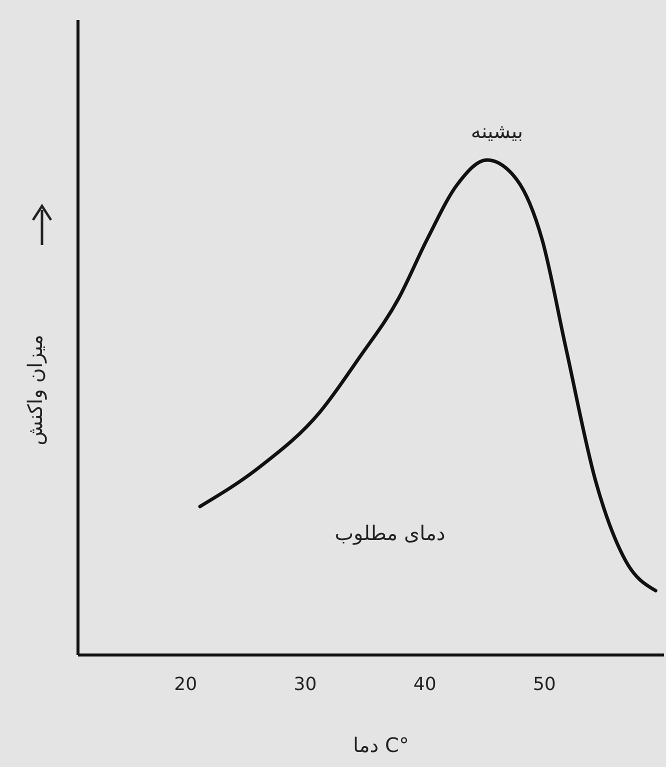 The height and width of the screenshot is (767, 666). I want to click on x-tick-label: 30, so click(305, 684).